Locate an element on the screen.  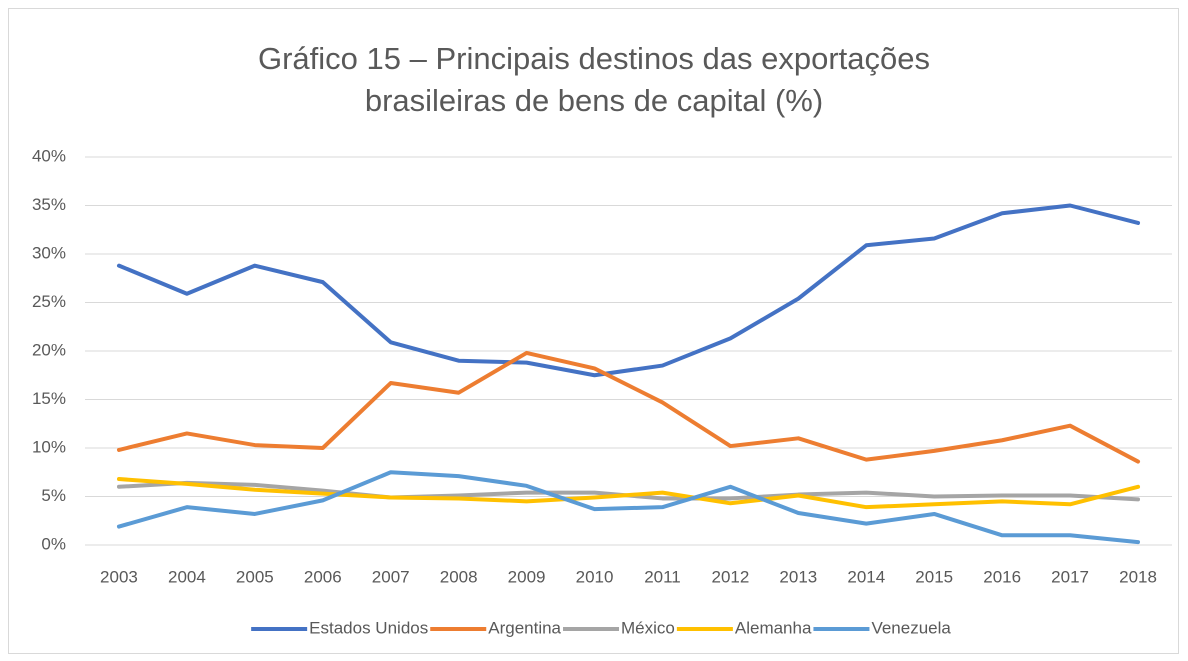
legend-label: Alemanha is located at coordinates (773, 627).